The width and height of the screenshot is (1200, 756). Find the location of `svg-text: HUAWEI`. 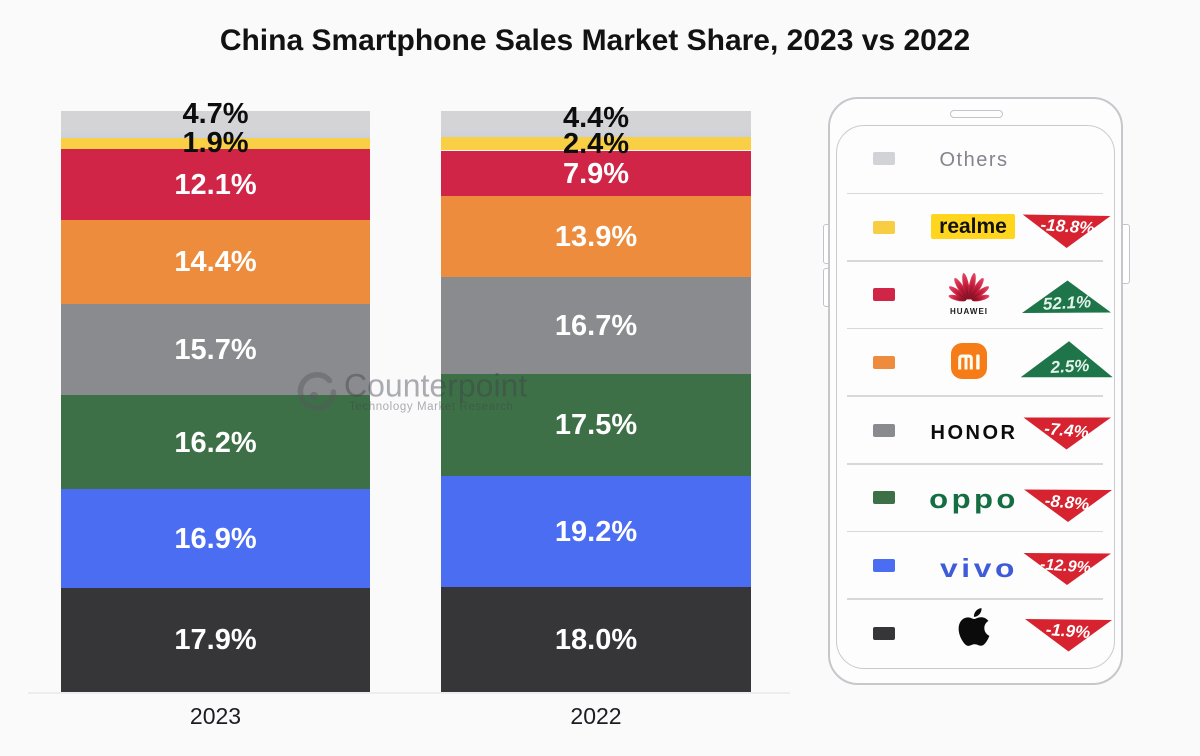

svg-text: HUAWEI is located at coordinates (969, 311).